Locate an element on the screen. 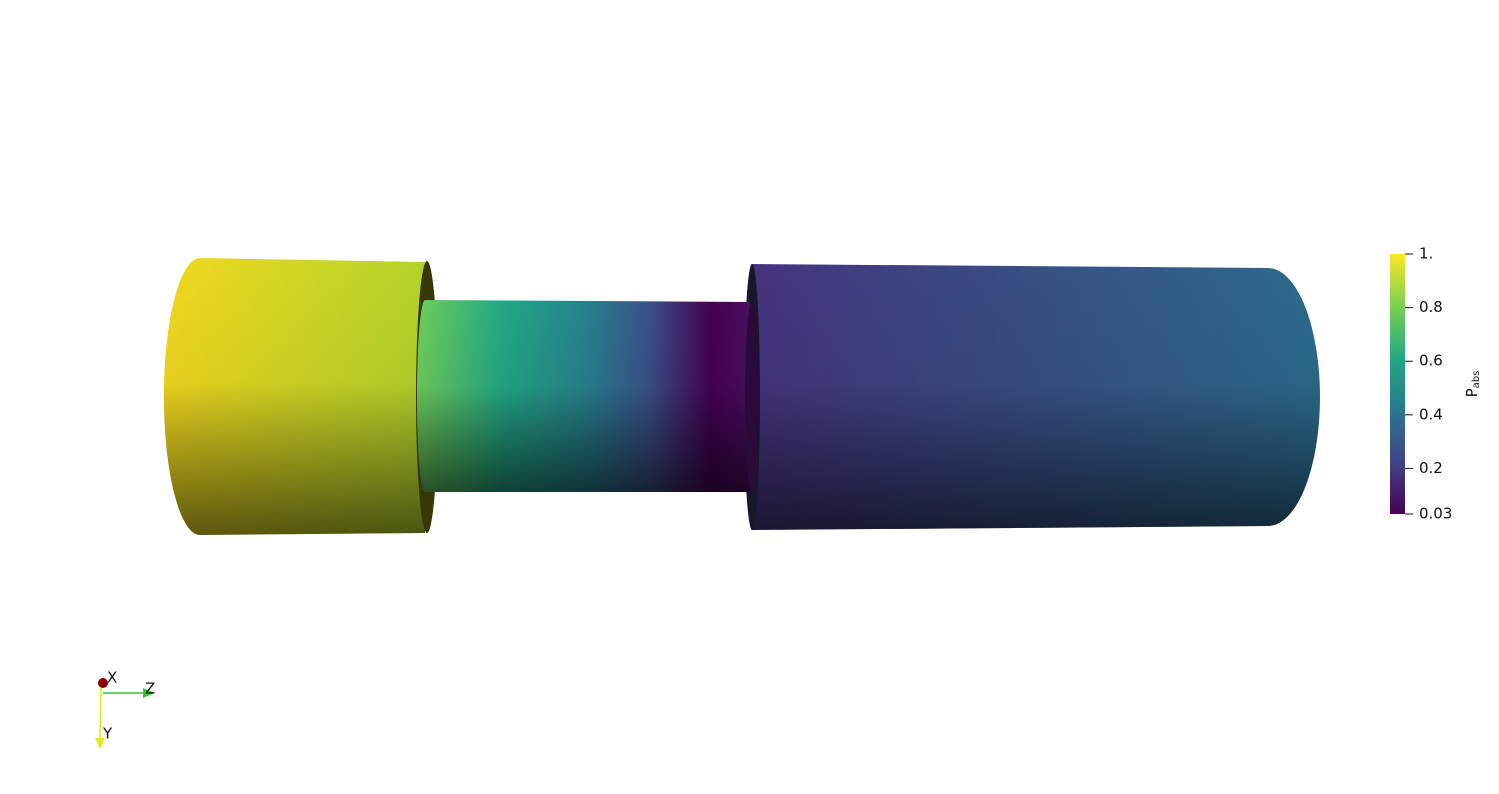 The height and width of the screenshot is (794, 1499). colorbar-tick-label: 0.2 is located at coordinates (1431, 468).